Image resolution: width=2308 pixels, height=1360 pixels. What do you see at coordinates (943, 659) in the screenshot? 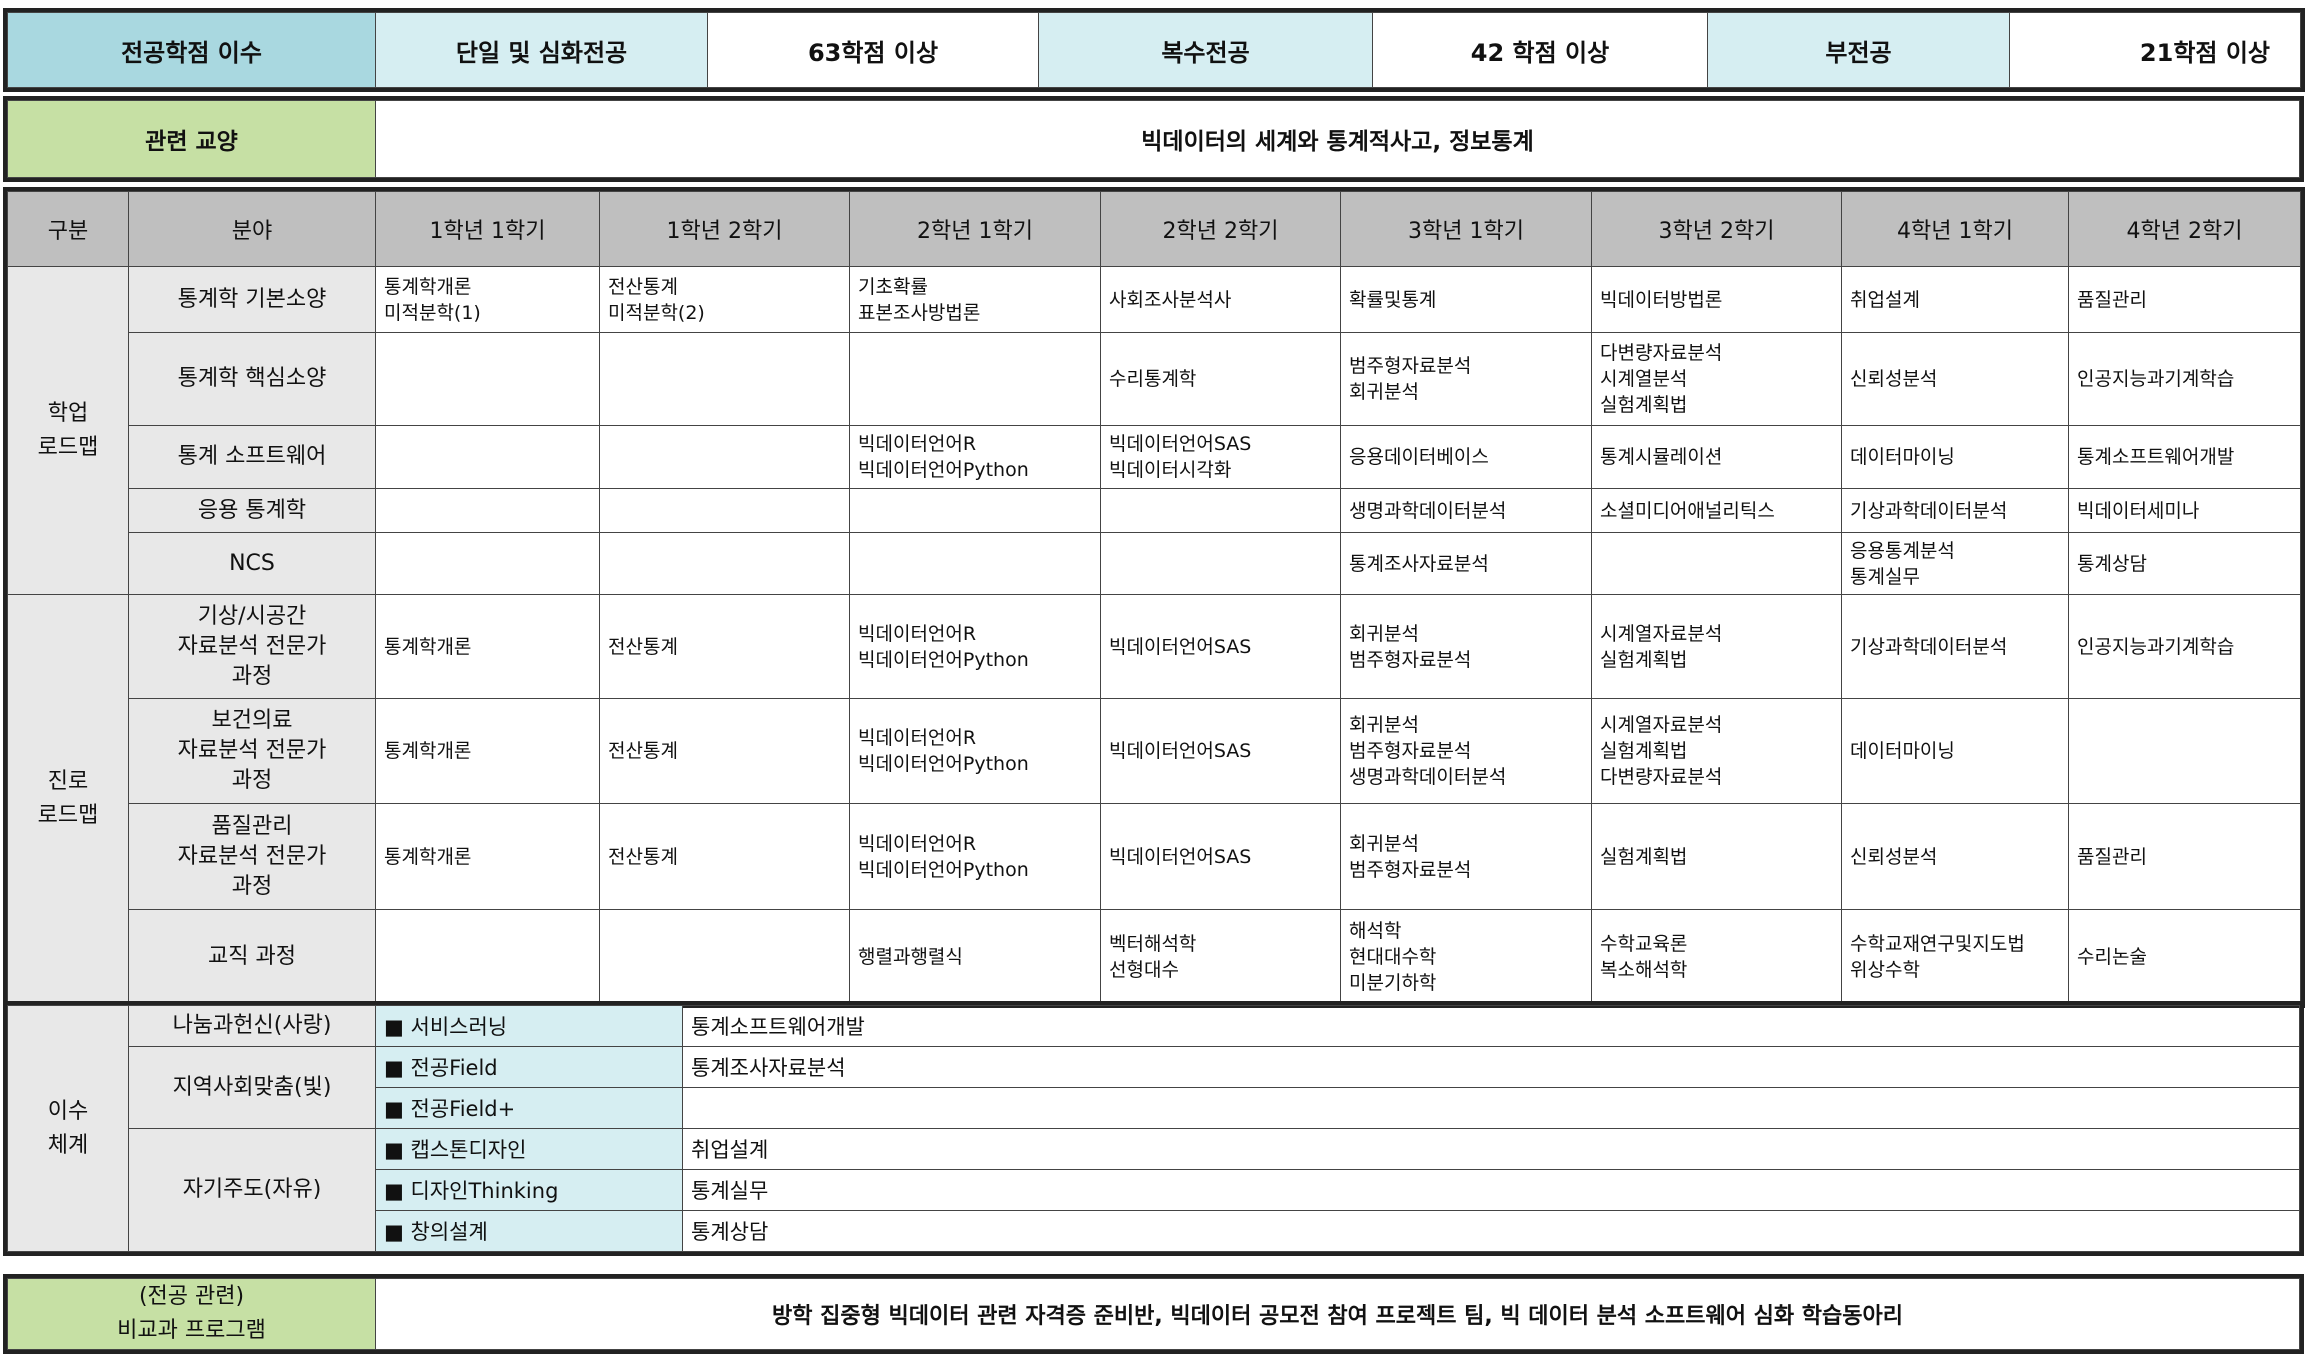
I see `cell-line: 빅데이터언어Python` at bounding box center [943, 659].